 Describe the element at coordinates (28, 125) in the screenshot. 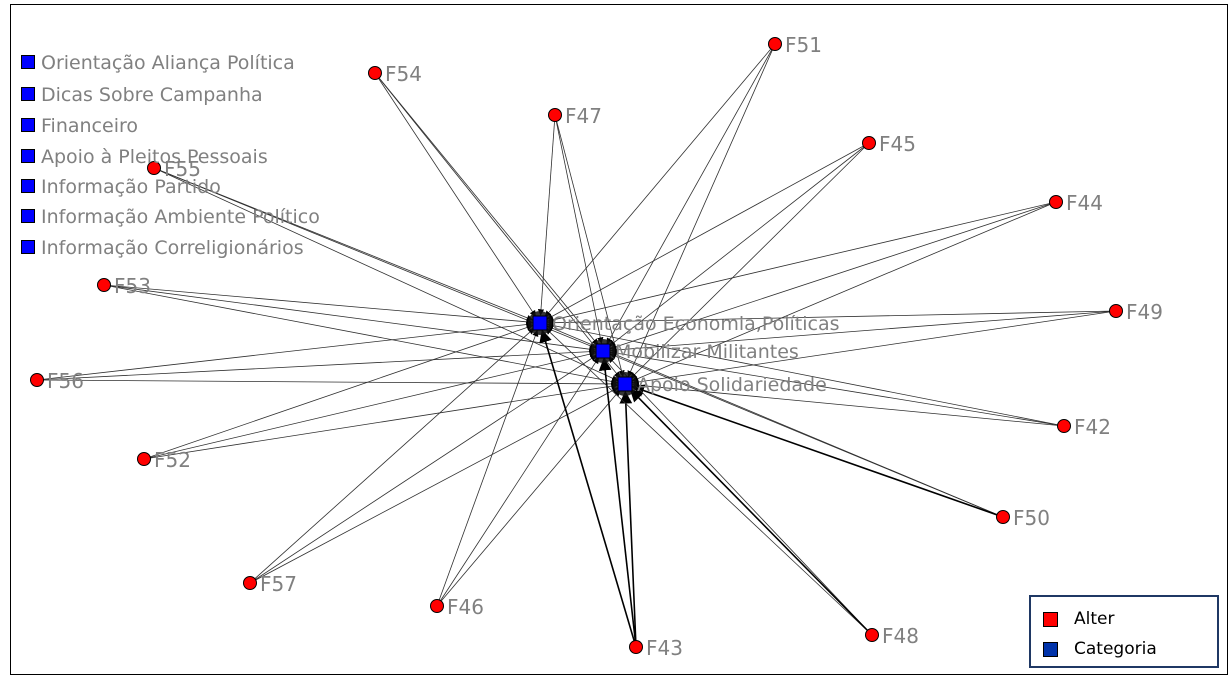

I see `category-node-c3` at that location.